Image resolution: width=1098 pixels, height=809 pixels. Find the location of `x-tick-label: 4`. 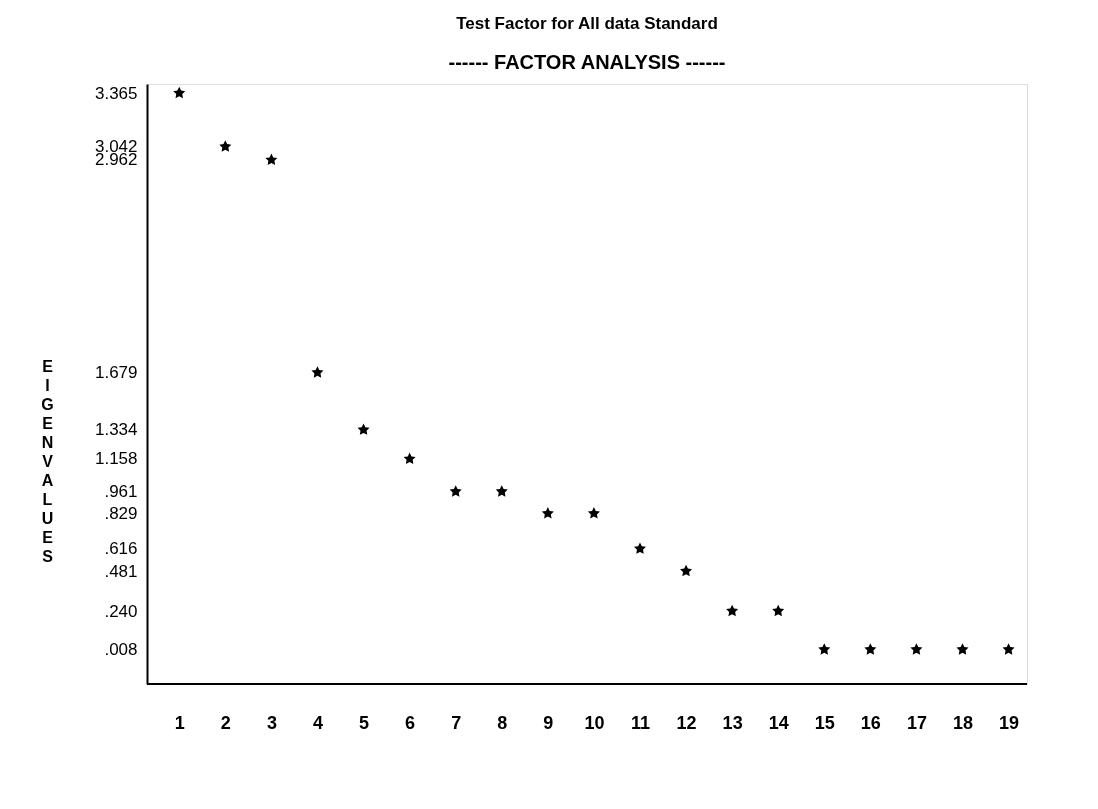

x-tick-label: 4 is located at coordinates (317, 722).